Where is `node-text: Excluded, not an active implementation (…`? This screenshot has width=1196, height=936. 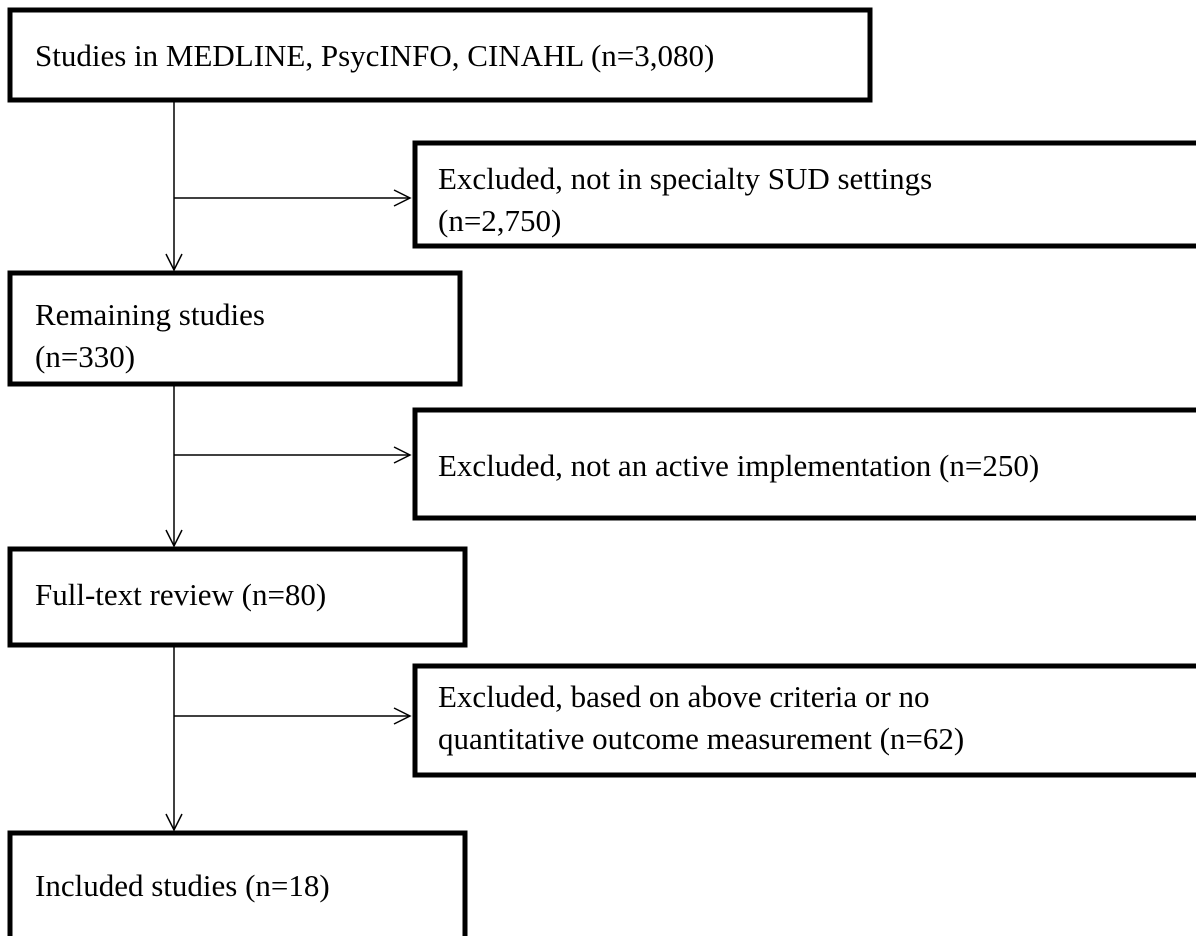 node-text: Excluded, not an active implementation (… is located at coordinates (738, 465).